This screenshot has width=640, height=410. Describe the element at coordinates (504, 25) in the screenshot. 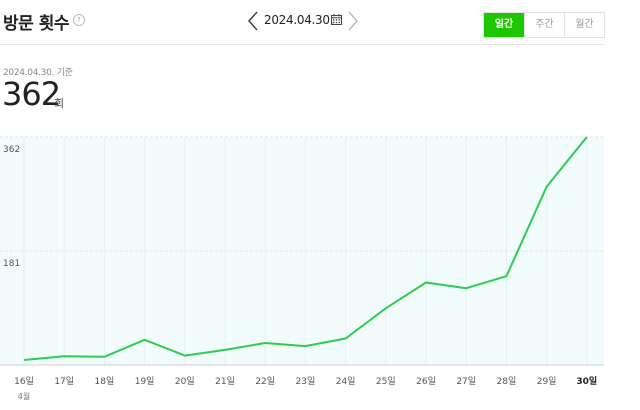

I see `tab-daily: 일간` at that location.